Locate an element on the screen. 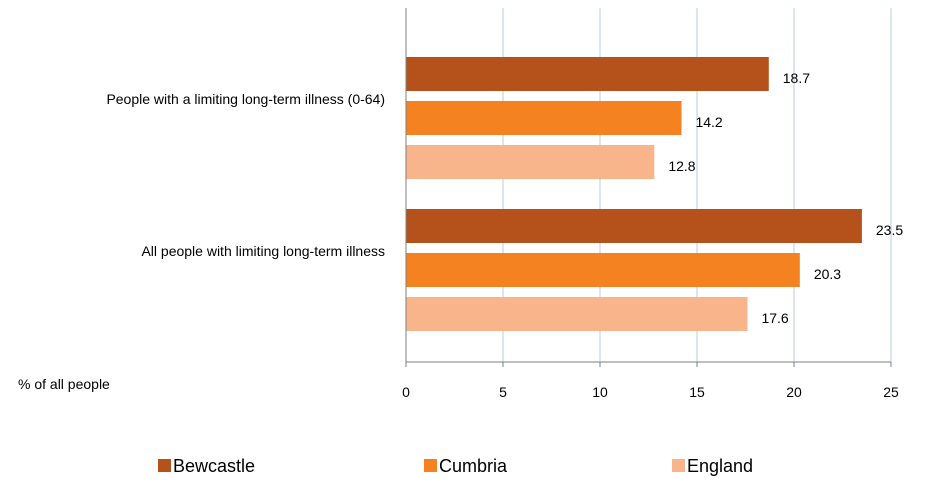  x-axis-title: % of all people is located at coordinates (64, 384).